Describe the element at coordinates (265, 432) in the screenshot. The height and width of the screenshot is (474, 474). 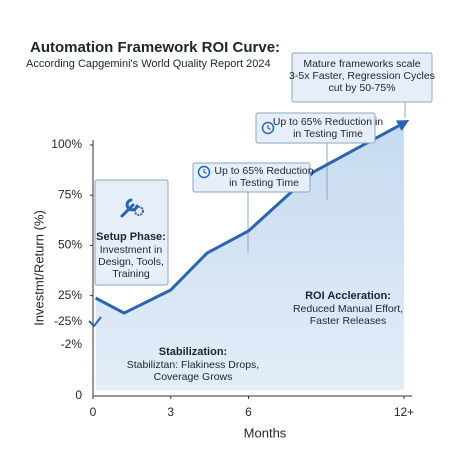
I see `x-axis-label: Months` at that location.